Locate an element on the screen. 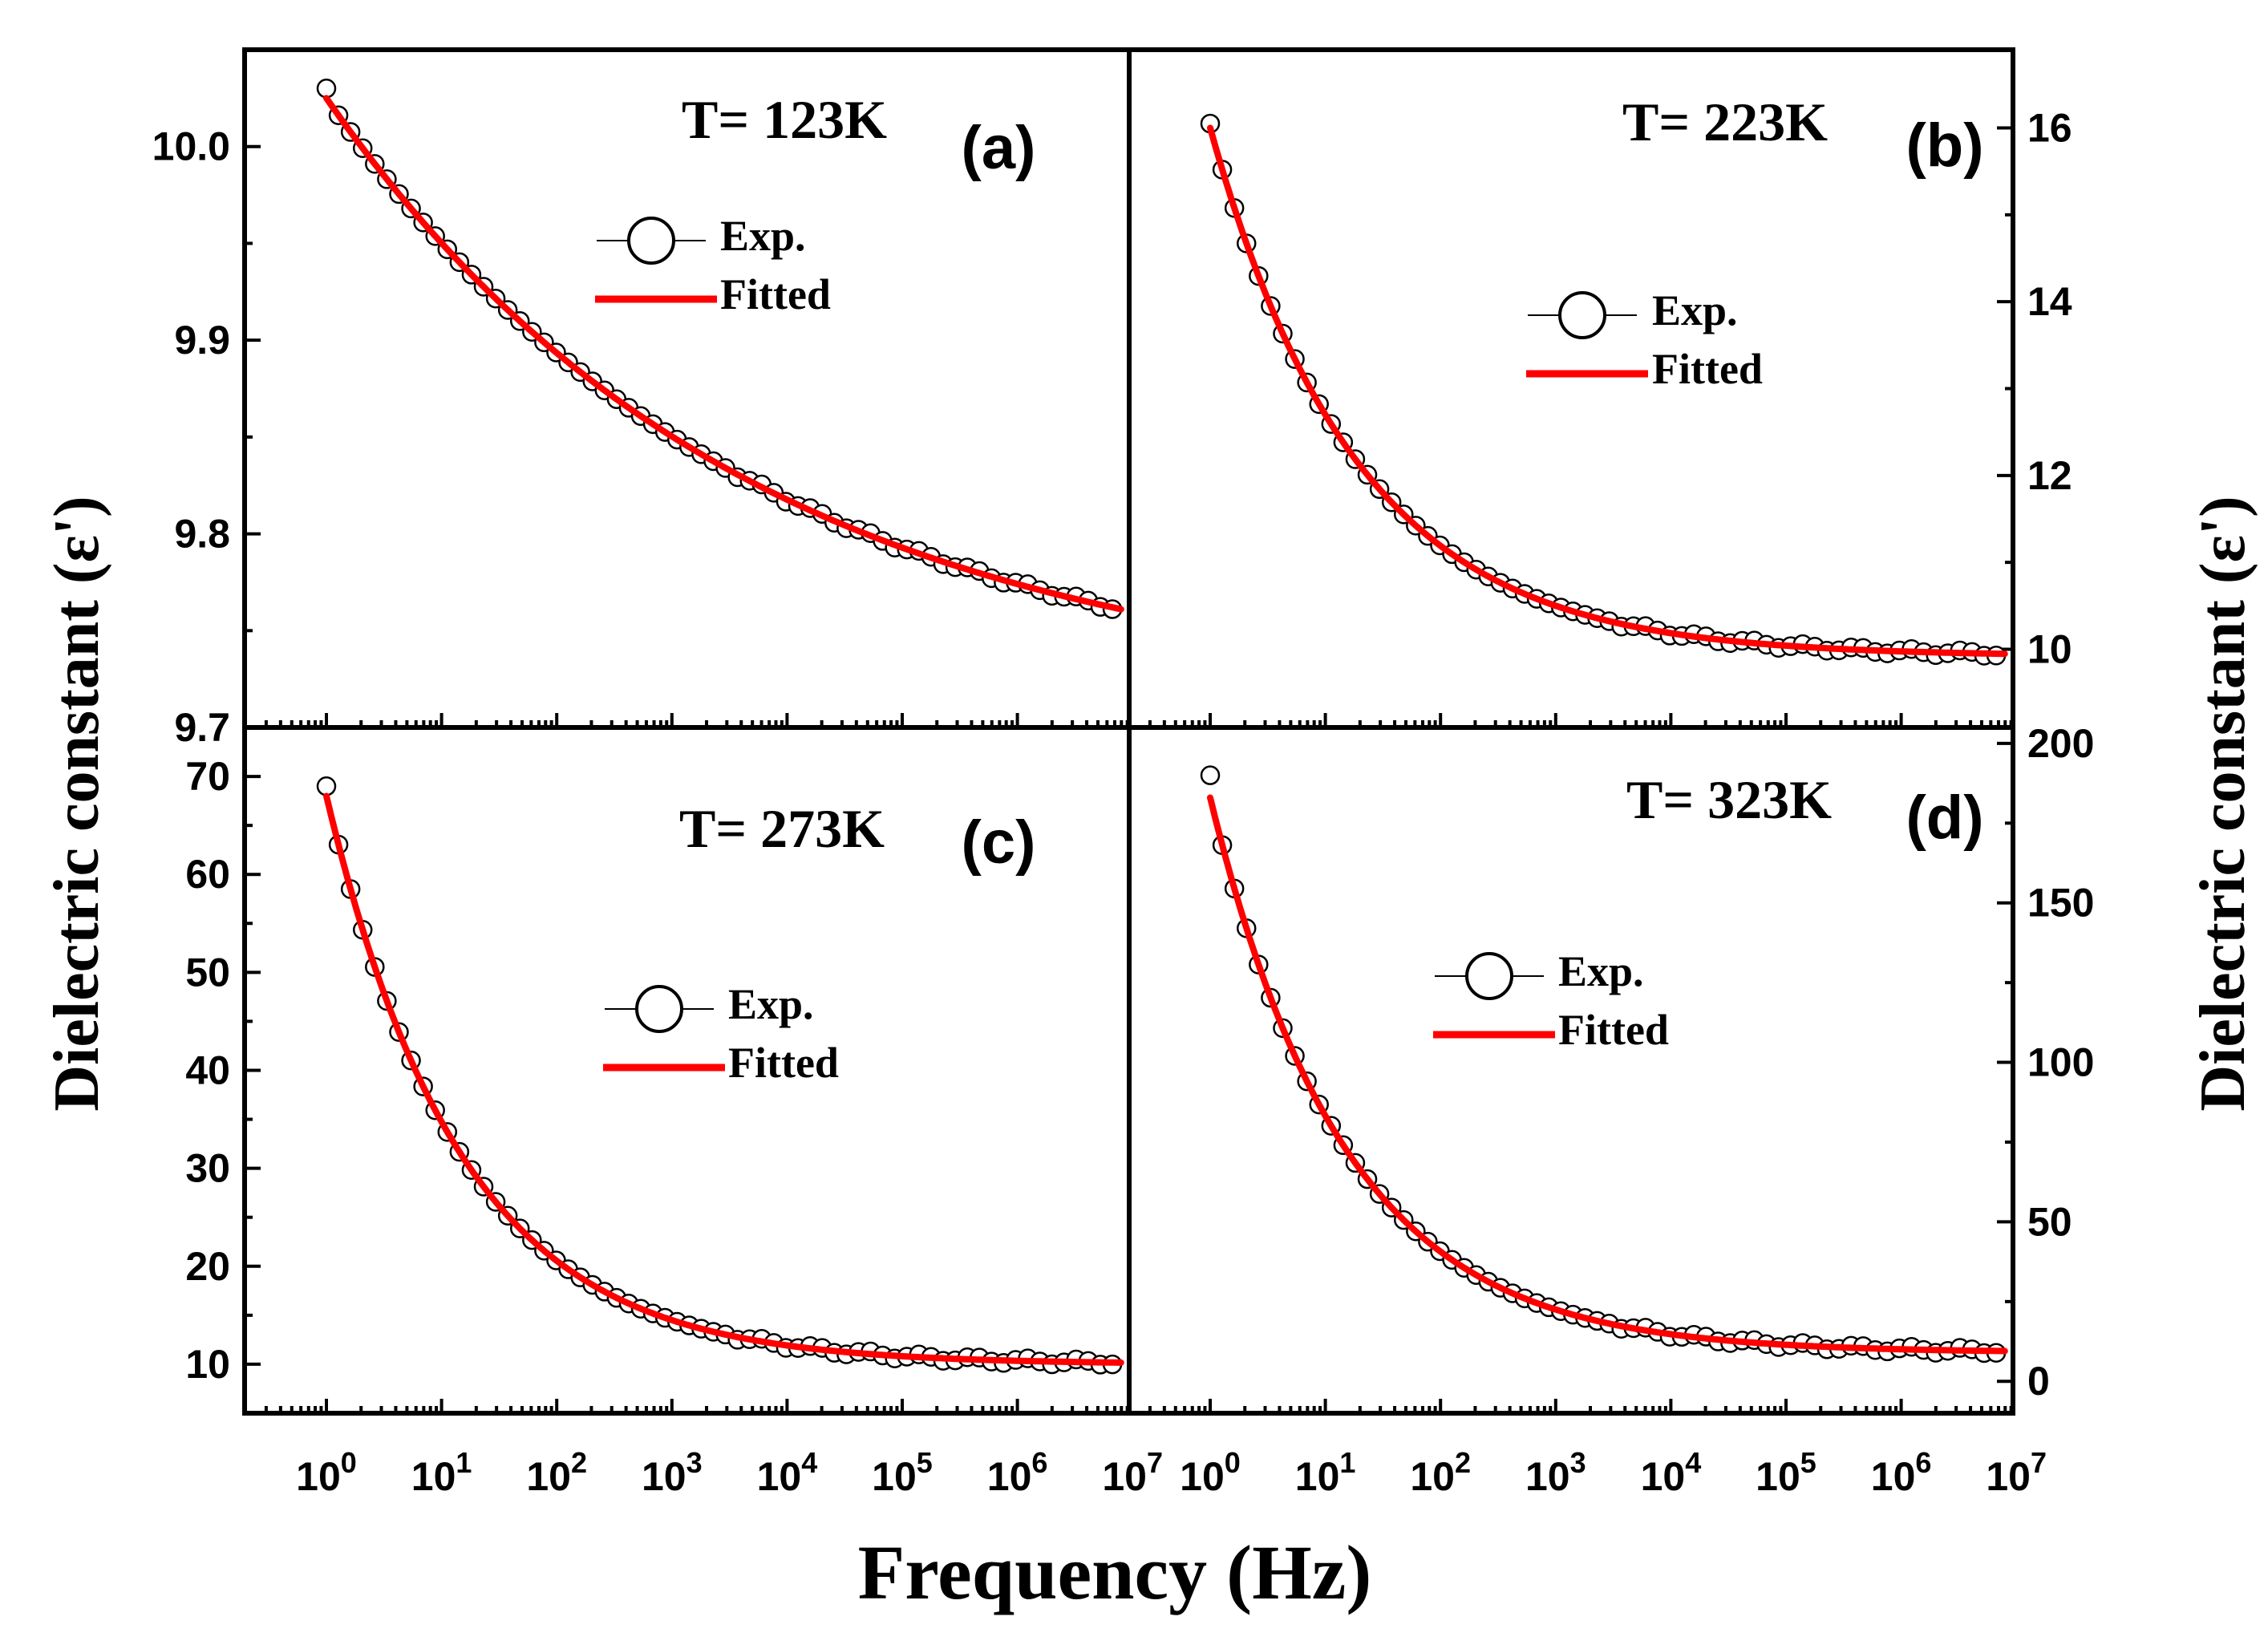 The width and height of the screenshot is (2268, 1645). x-tick-labels-right: 10⁰ 10¹ 10² 10³ 10⁴ 10⁵ 10⁶ 10⁷ is located at coordinates (1614, 1472).